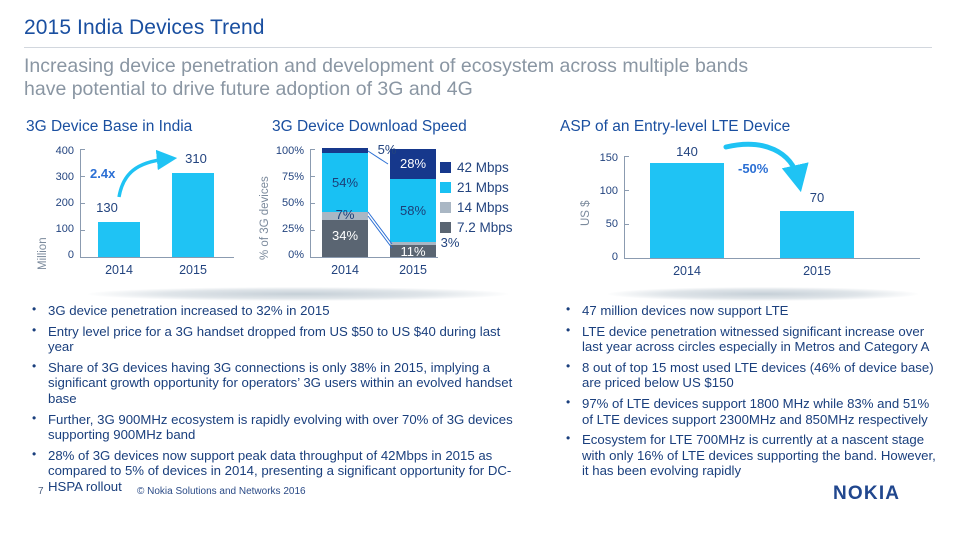 This screenshot has height=537, width=956. Describe the element at coordinates (413, 270) in the screenshot. I see `chart2-xtick-2015: 2015` at that location.